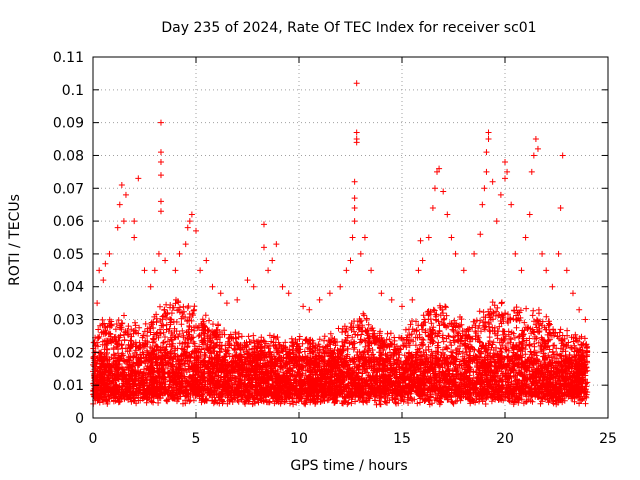  What do you see at coordinates (68, 288) in the screenshot?
I see `y-tick-label: 0.04` at bounding box center [68, 288].